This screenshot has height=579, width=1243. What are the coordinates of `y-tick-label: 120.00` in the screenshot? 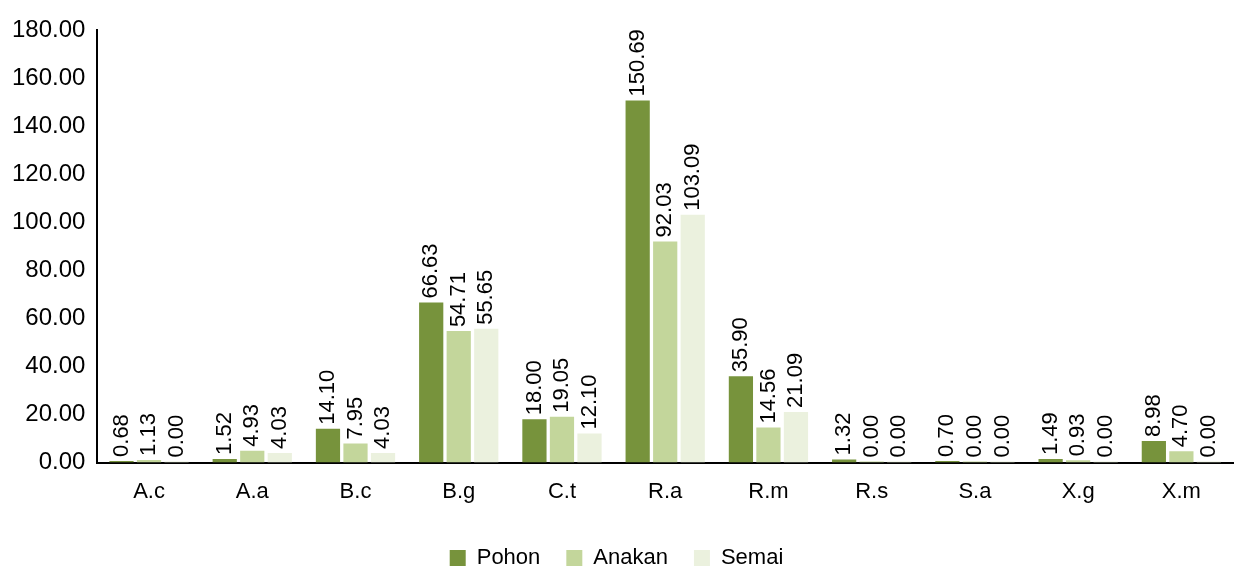 It's located at (49, 172).